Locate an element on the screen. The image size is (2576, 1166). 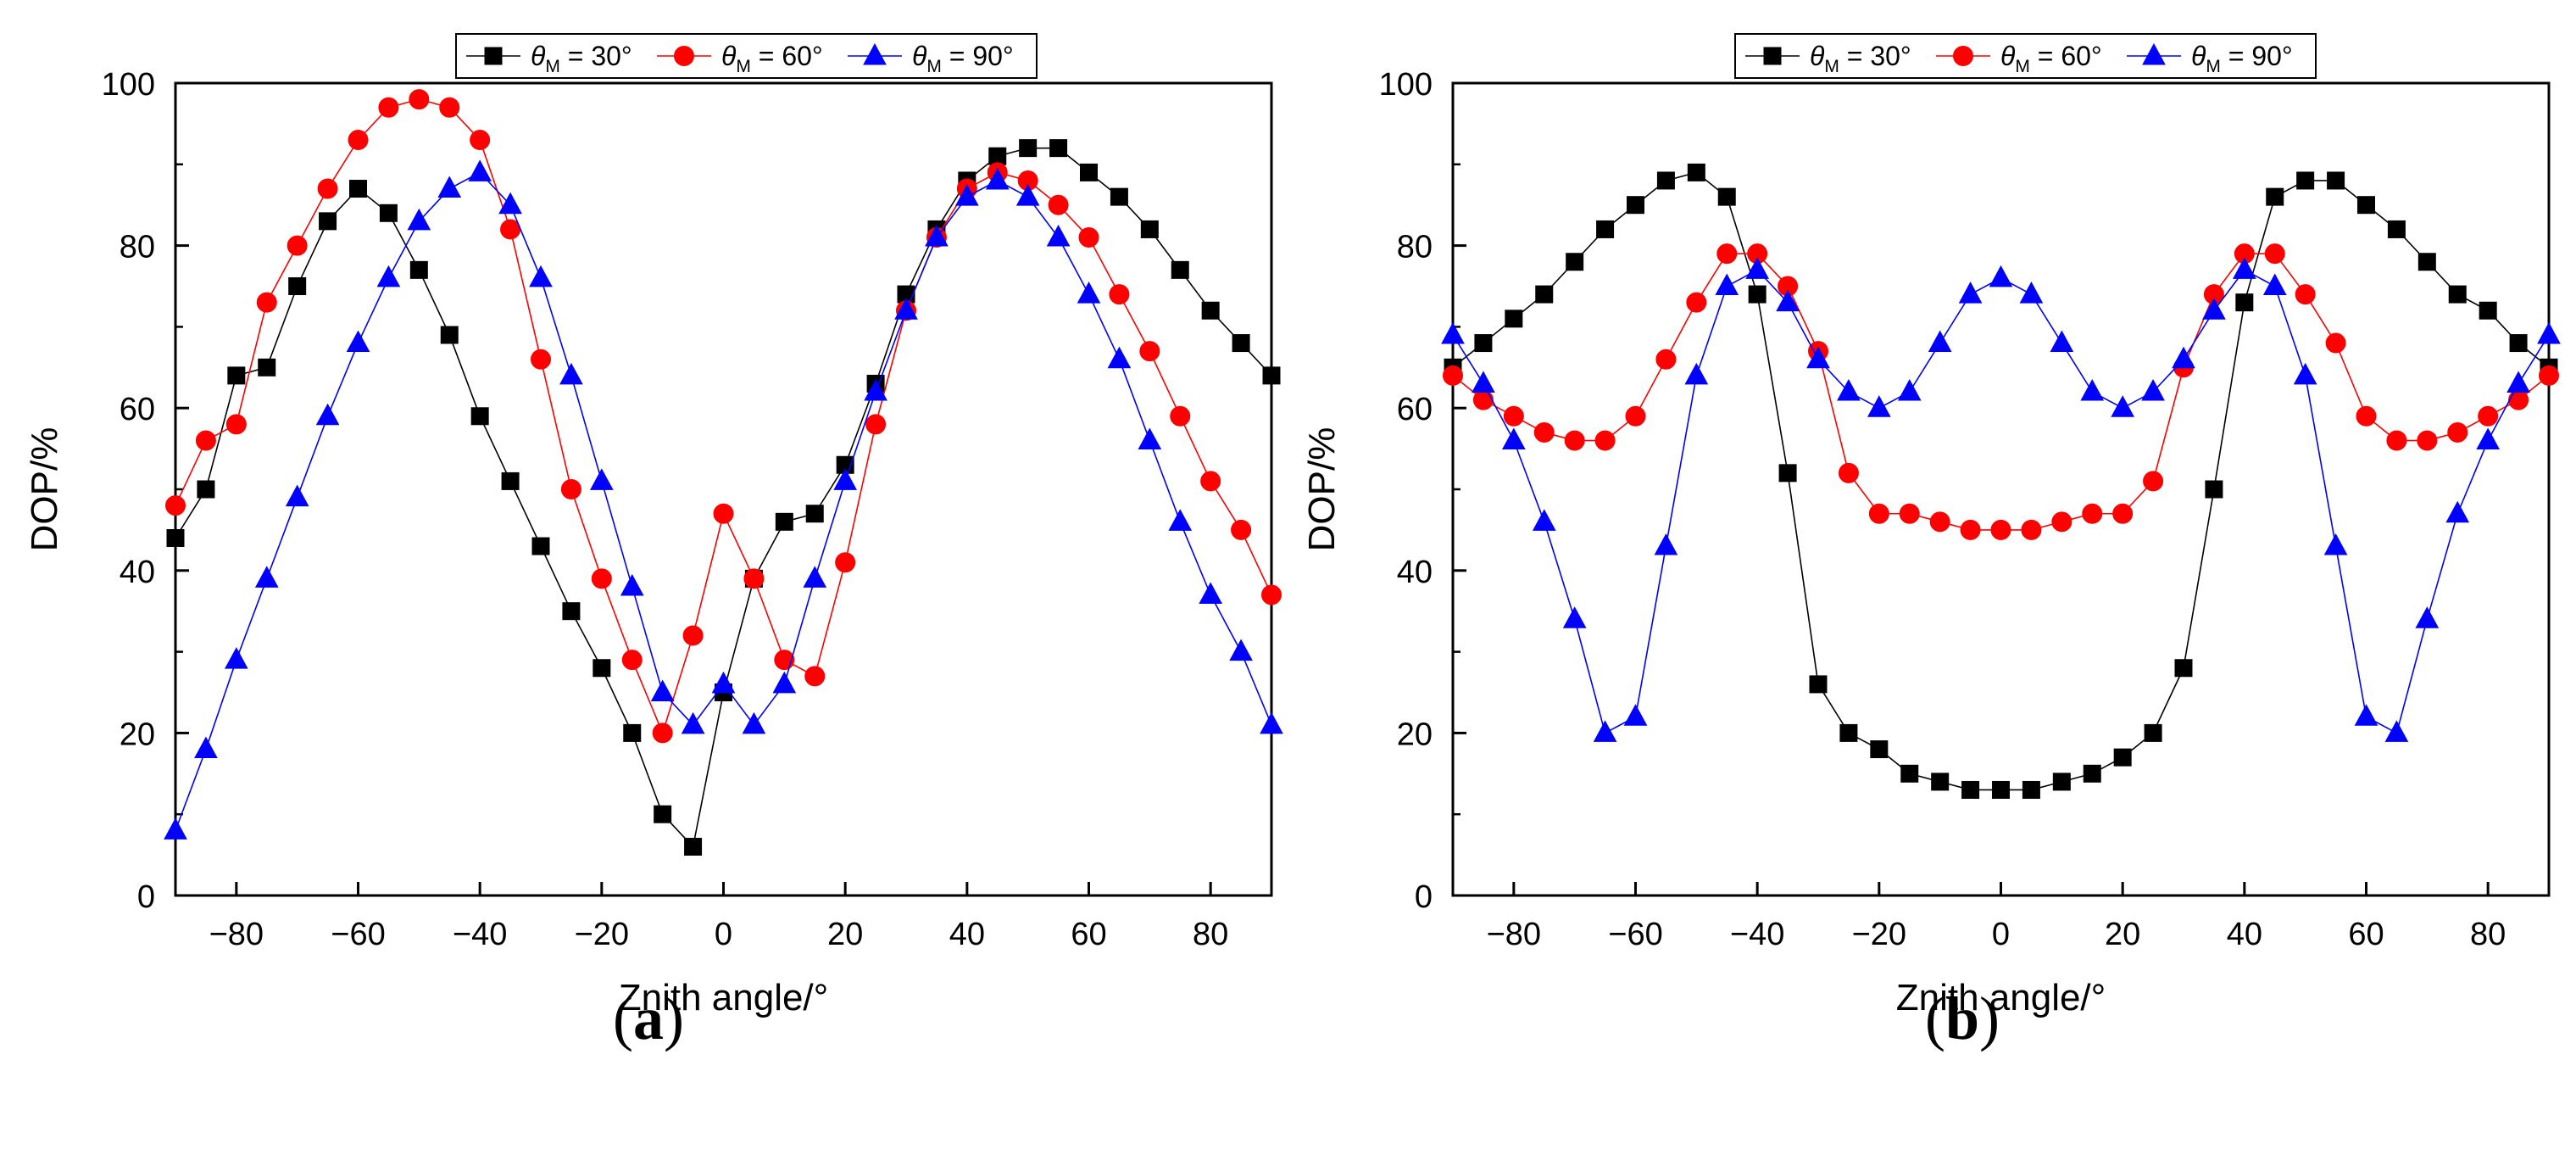
series-line is located at coordinates (2001, 392).